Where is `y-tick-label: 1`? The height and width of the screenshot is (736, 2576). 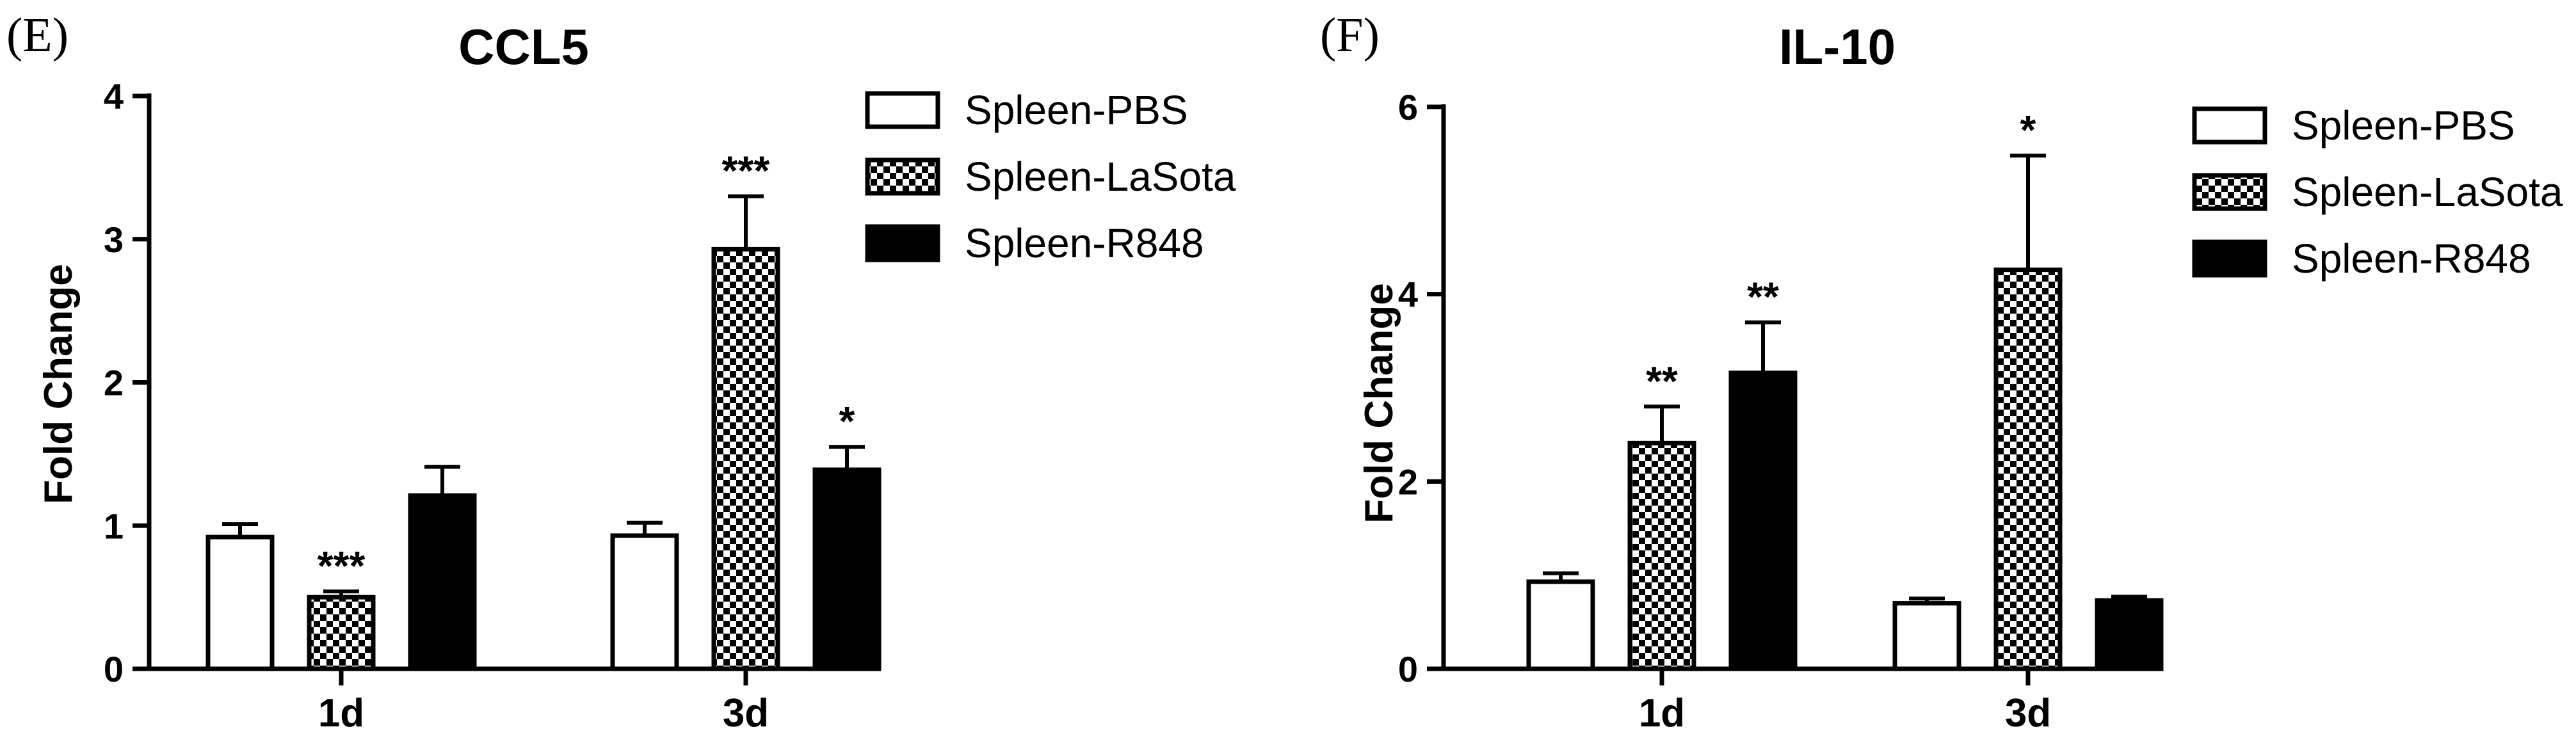
y-tick-label: 1 is located at coordinates (114, 526).